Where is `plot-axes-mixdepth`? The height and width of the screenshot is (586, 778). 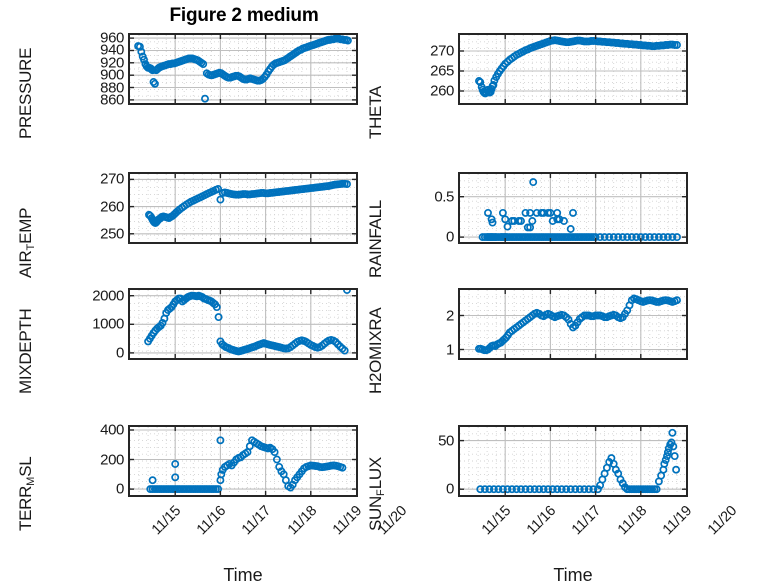 plot-axes-mixdepth is located at coordinates (243, 324).